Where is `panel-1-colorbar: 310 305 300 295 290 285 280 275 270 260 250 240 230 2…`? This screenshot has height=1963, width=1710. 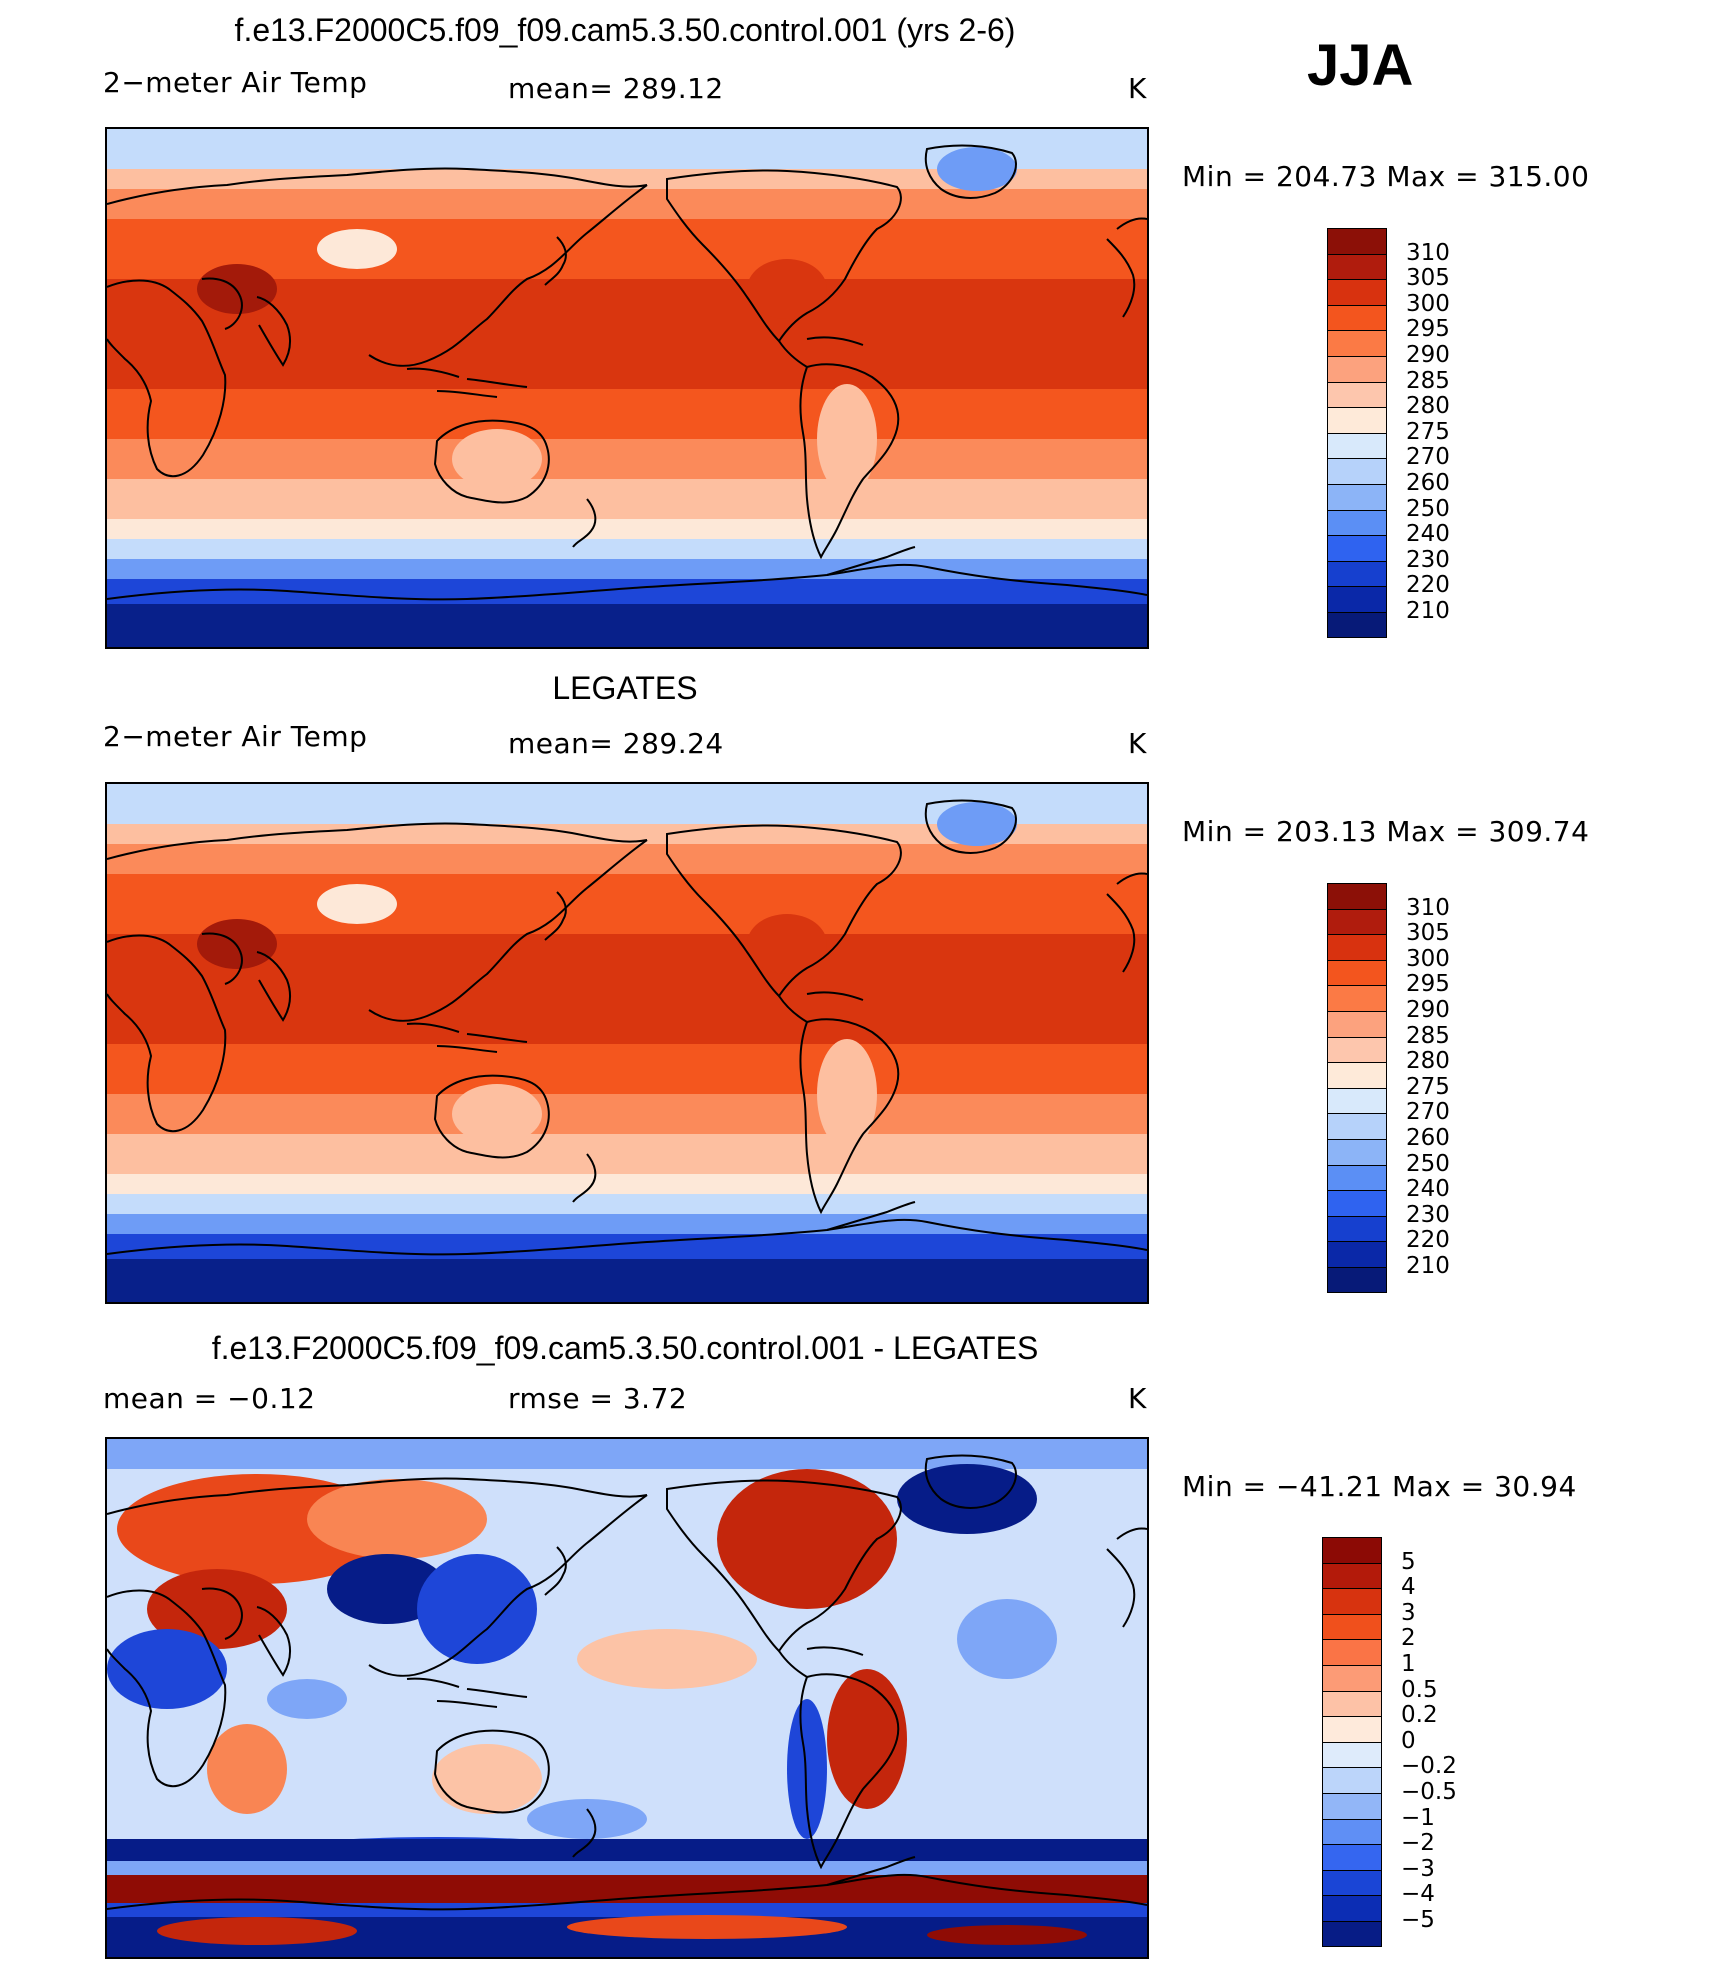
panel-1-colorbar: 310 305 300 295 290 285 280 275 270 260 250 240 230 2… is located at coordinates (1397, 433).